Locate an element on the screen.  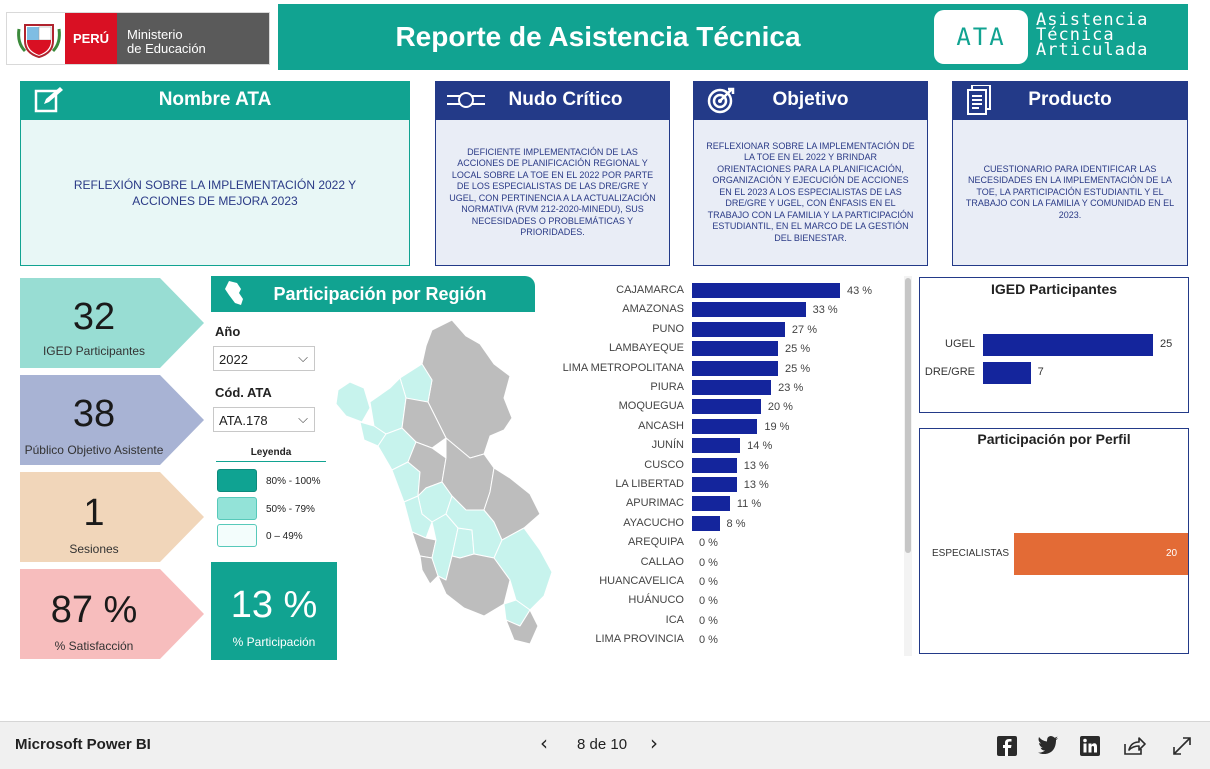
iged-chart-panel: IGED Participantes UGEL 25 DRE/GRE 7 is located at coordinates (1054, 345).